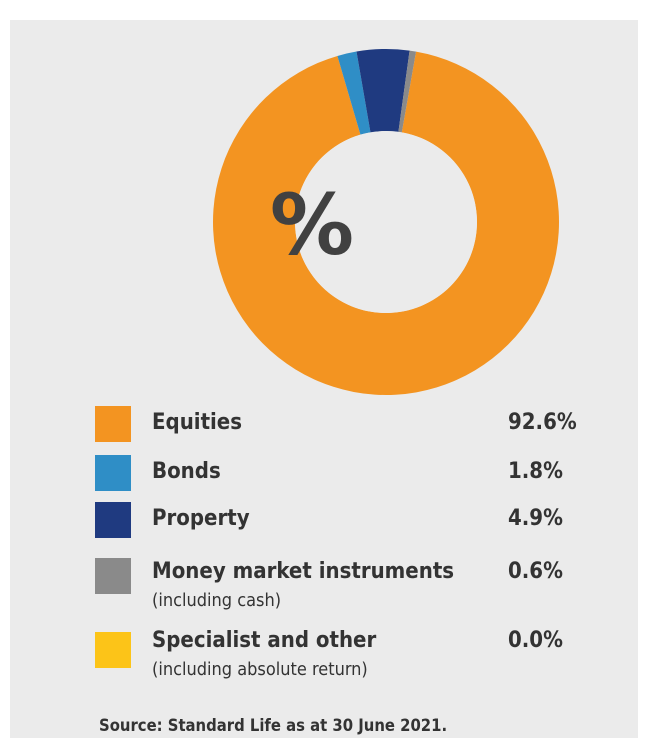 The height and width of the screenshot is (748, 648). What do you see at coordinates (303, 571) in the screenshot?
I see `legend-label: Money market instruments` at bounding box center [303, 571].